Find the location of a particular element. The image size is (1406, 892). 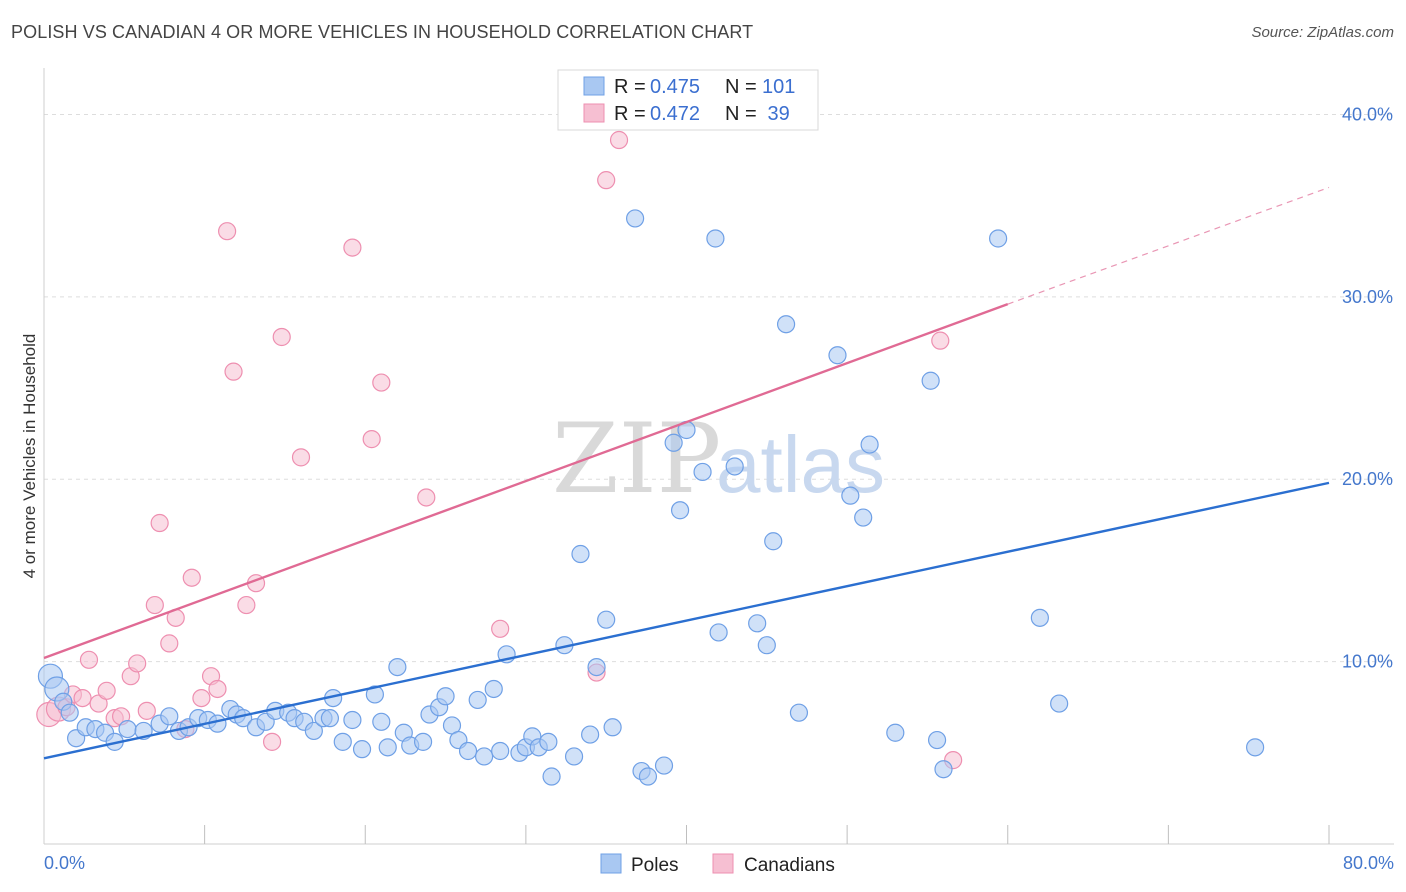

legend: Poles Canadians is located at coordinates (717, 864).